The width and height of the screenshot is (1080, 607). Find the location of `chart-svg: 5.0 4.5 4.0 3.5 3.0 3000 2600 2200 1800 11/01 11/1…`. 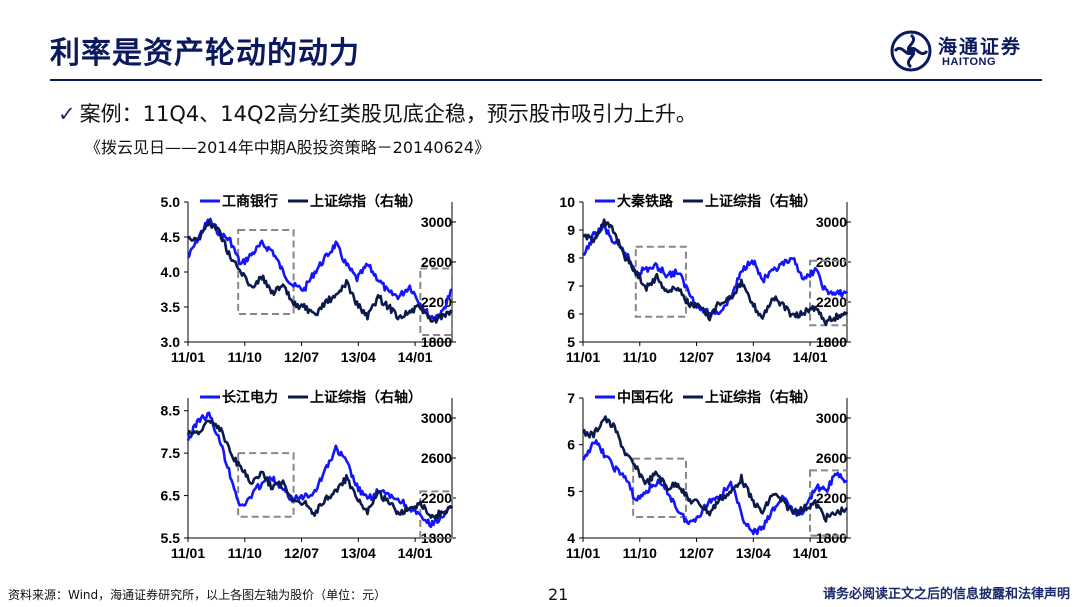

chart-svg: 5.0 4.5 4.0 3.5 3.0 3000 2600 2200 1800 11/01 11/1… is located at coordinates (308, 279).